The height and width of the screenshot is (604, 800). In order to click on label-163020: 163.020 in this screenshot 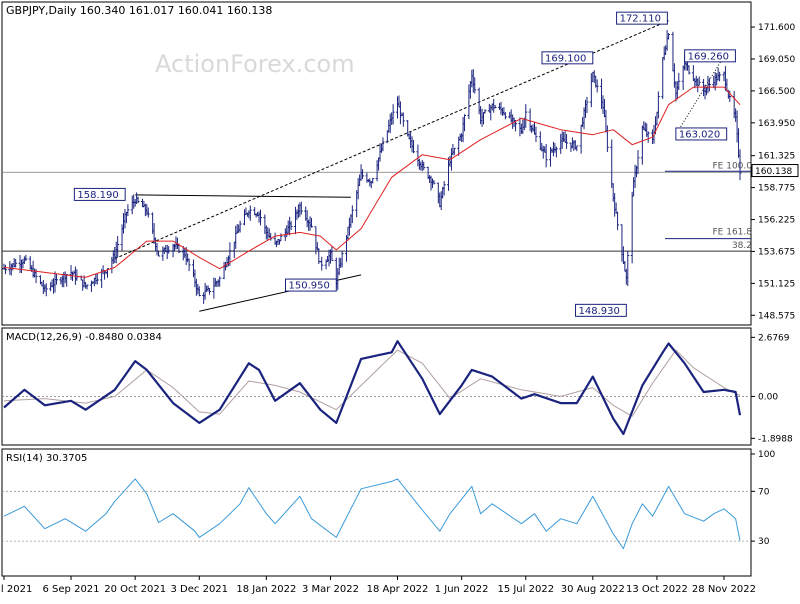, I will do `click(699, 134)`.